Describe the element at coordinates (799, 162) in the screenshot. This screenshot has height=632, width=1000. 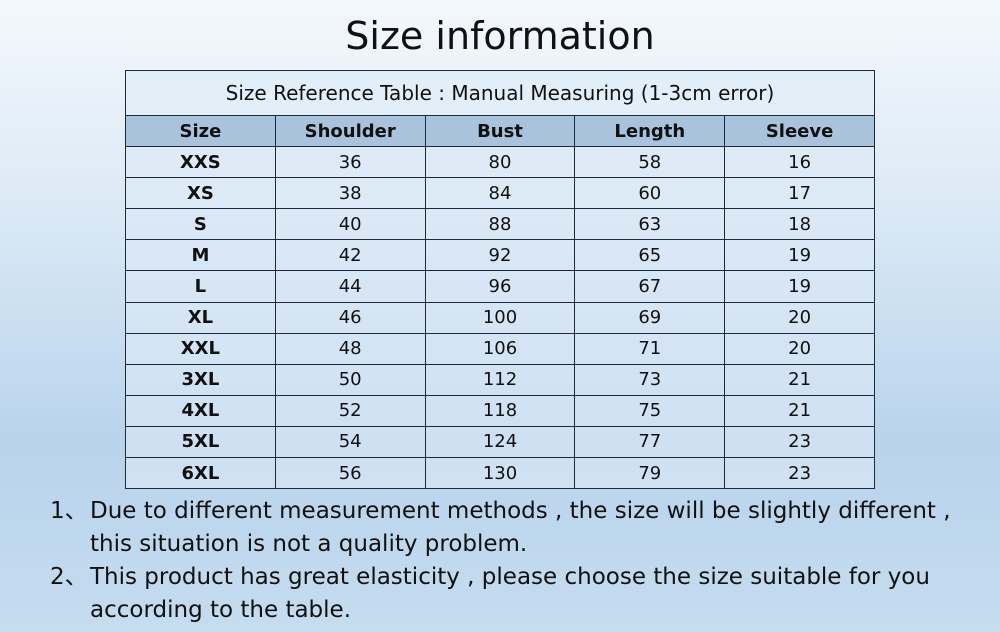
I see `table-cell: 16` at that location.